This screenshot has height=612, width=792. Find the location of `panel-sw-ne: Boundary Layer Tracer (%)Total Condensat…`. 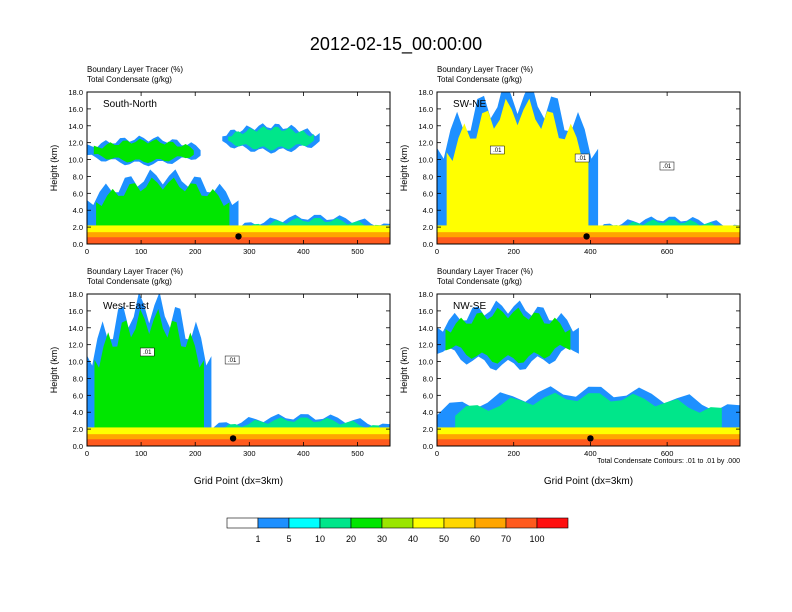

panel-sw-ne: Boundary Layer Tracer (%)Total Condensat… is located at coordinates (570, 160).